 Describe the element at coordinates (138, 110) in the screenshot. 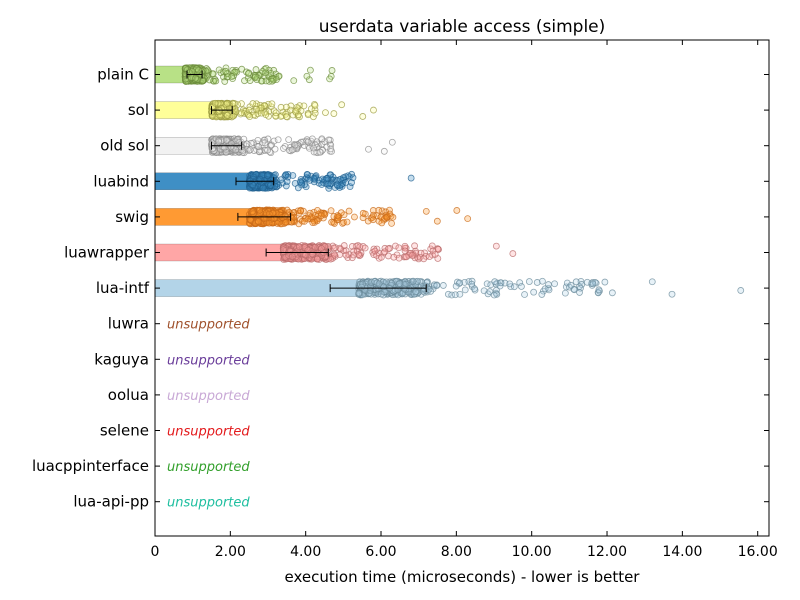

I see `y-label-sol: sol` at that location.